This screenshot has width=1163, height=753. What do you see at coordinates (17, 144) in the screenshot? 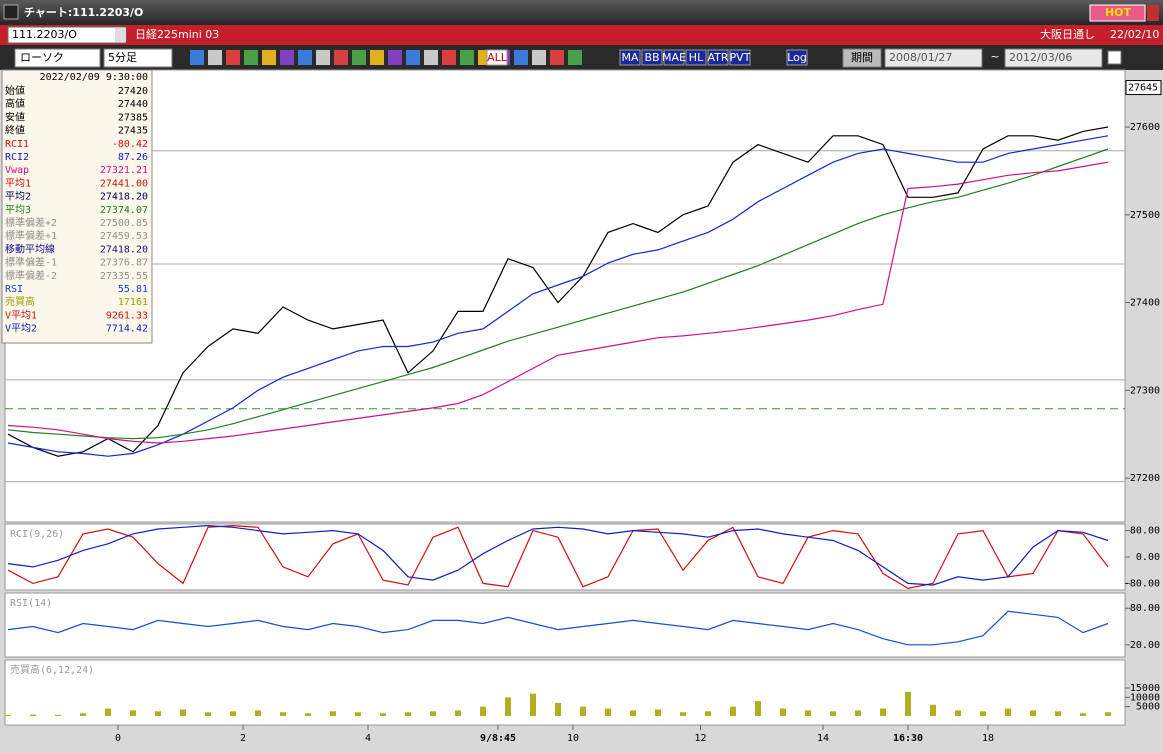
I see `info-label: RCI1` at bounding box center [17, 144].